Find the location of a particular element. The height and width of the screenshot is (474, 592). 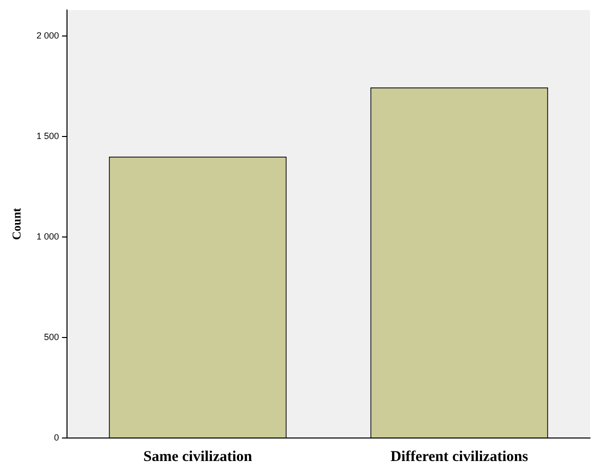

x-tick-label: Same civilization is located at coordinates (198, 456).